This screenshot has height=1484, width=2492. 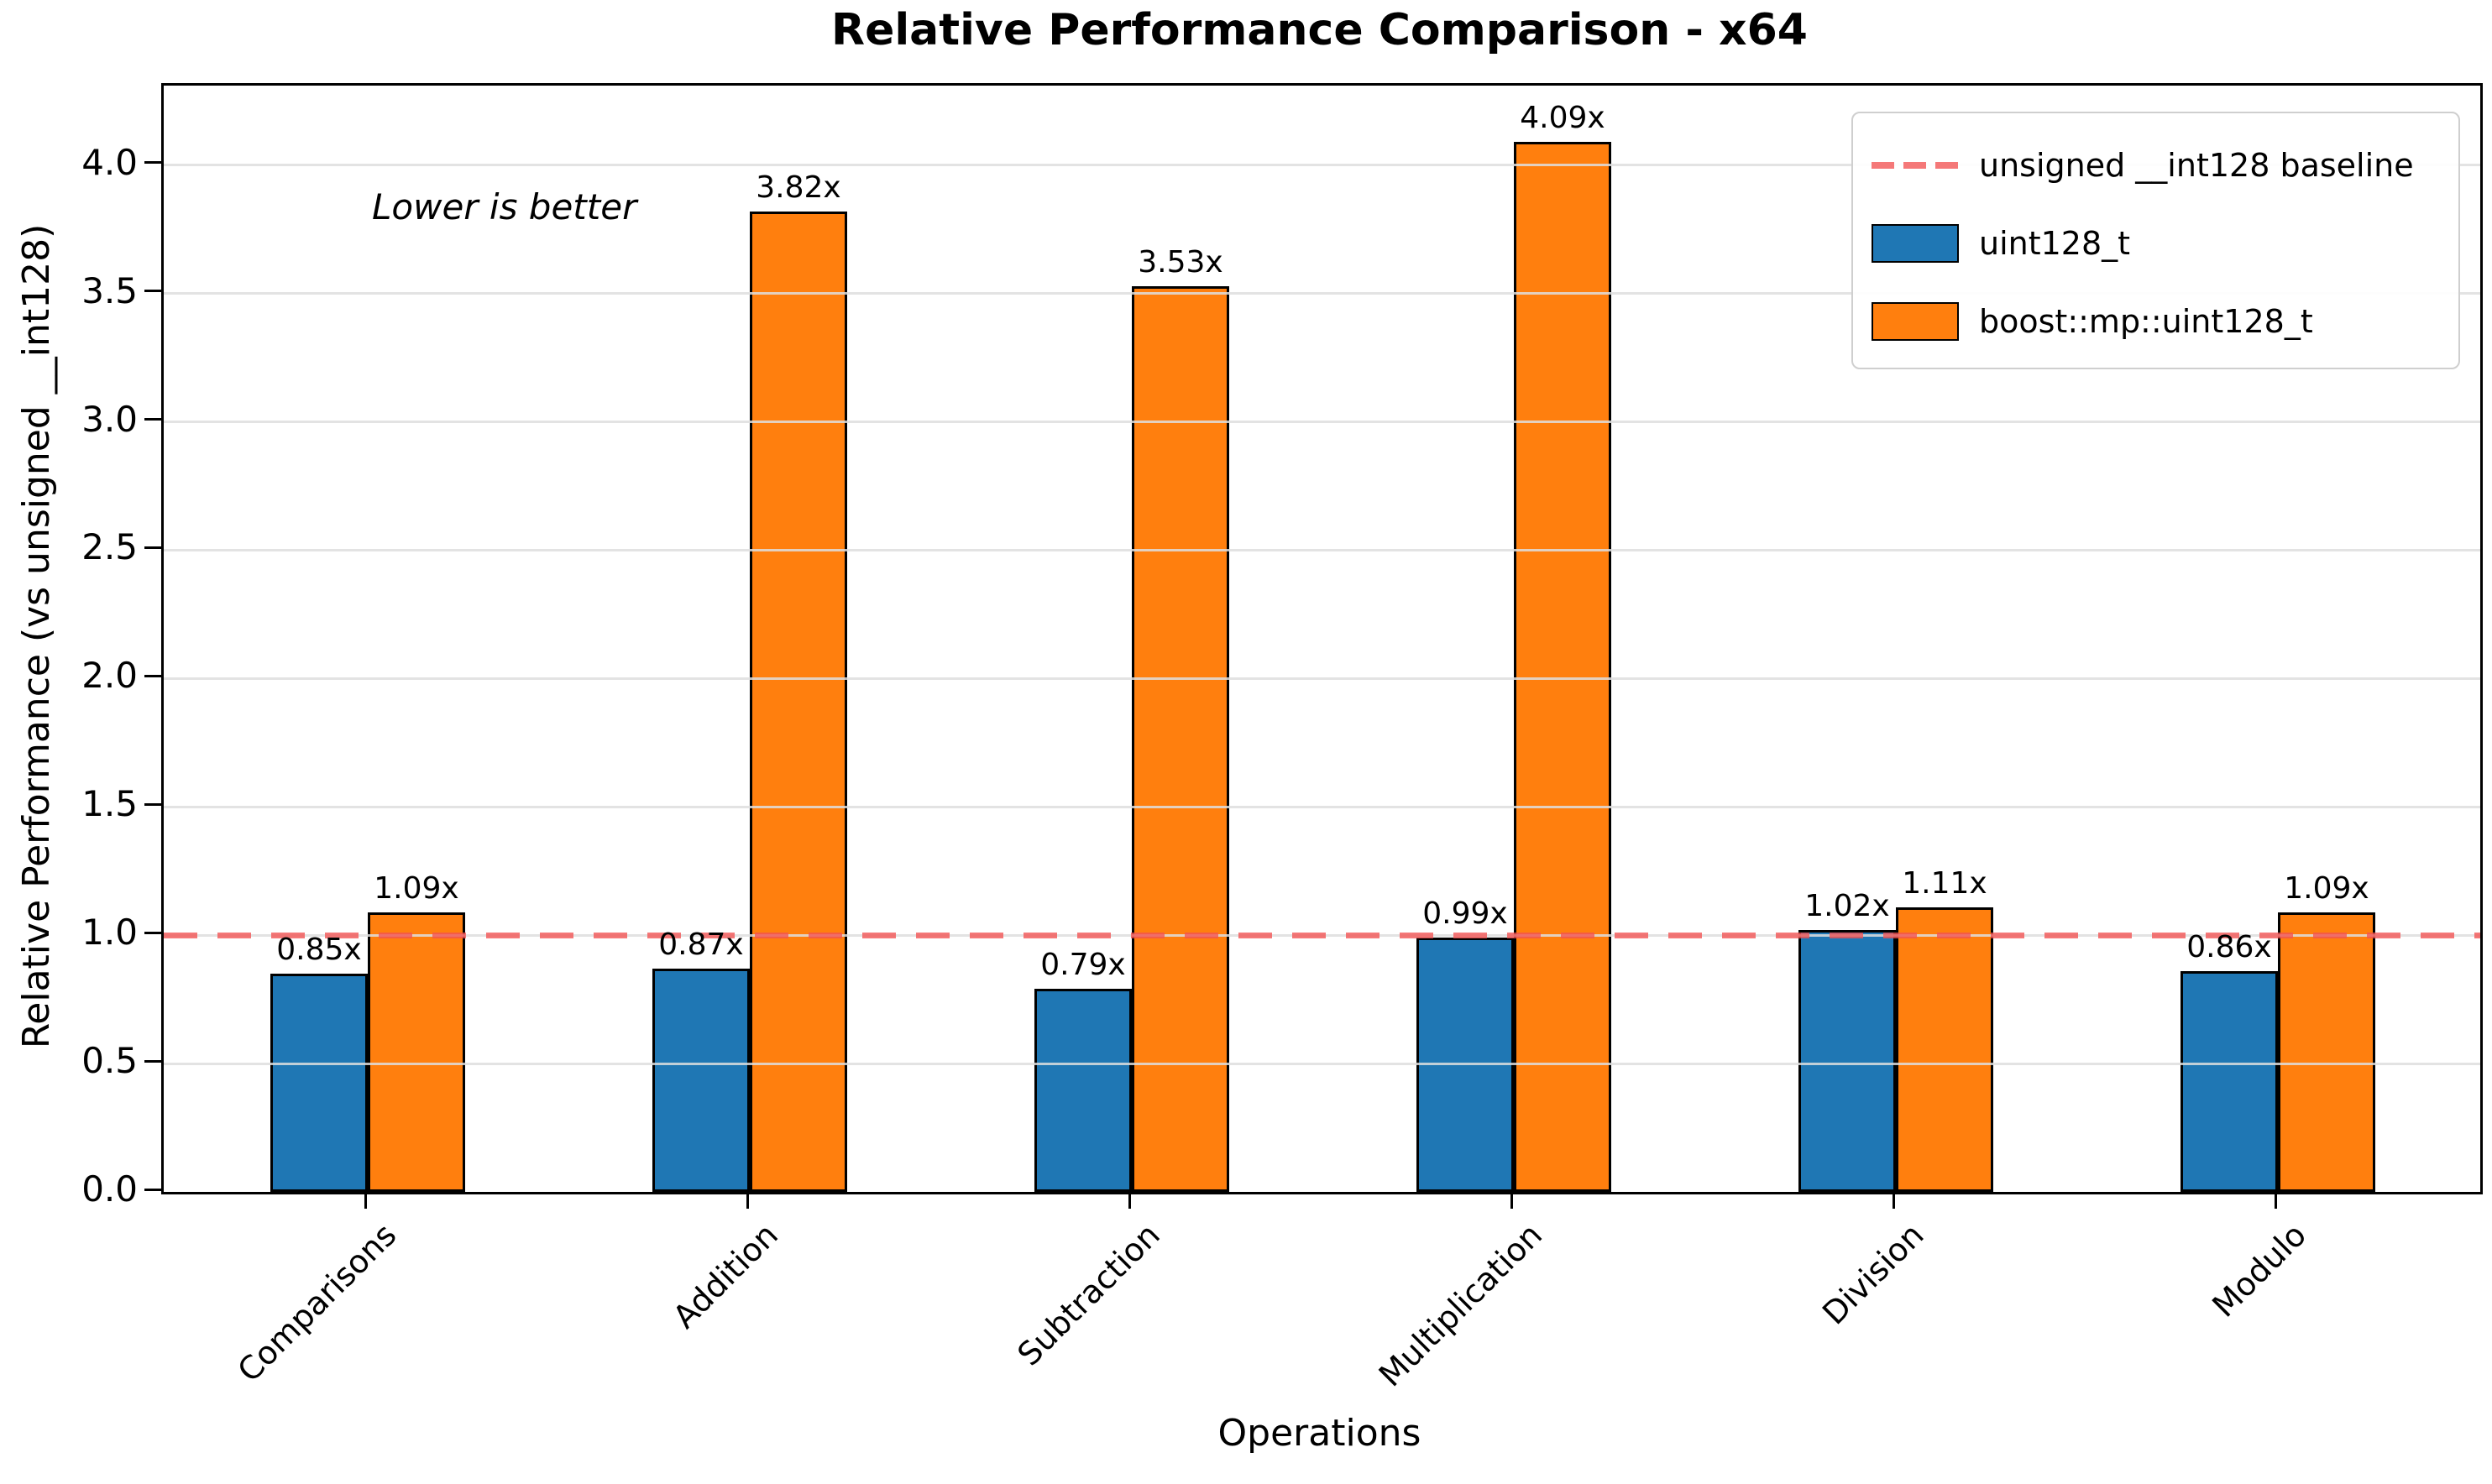 What do you see at coordinates (1322, 935) in the screenshot?
I see `baseline-line` at bounding box center [1322, 935].